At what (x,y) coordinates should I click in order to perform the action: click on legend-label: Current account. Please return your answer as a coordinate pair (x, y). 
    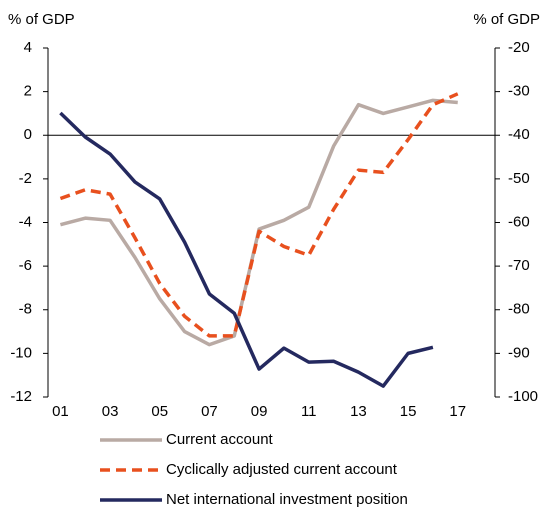
    Looking at the image, I should click on (220, 439).